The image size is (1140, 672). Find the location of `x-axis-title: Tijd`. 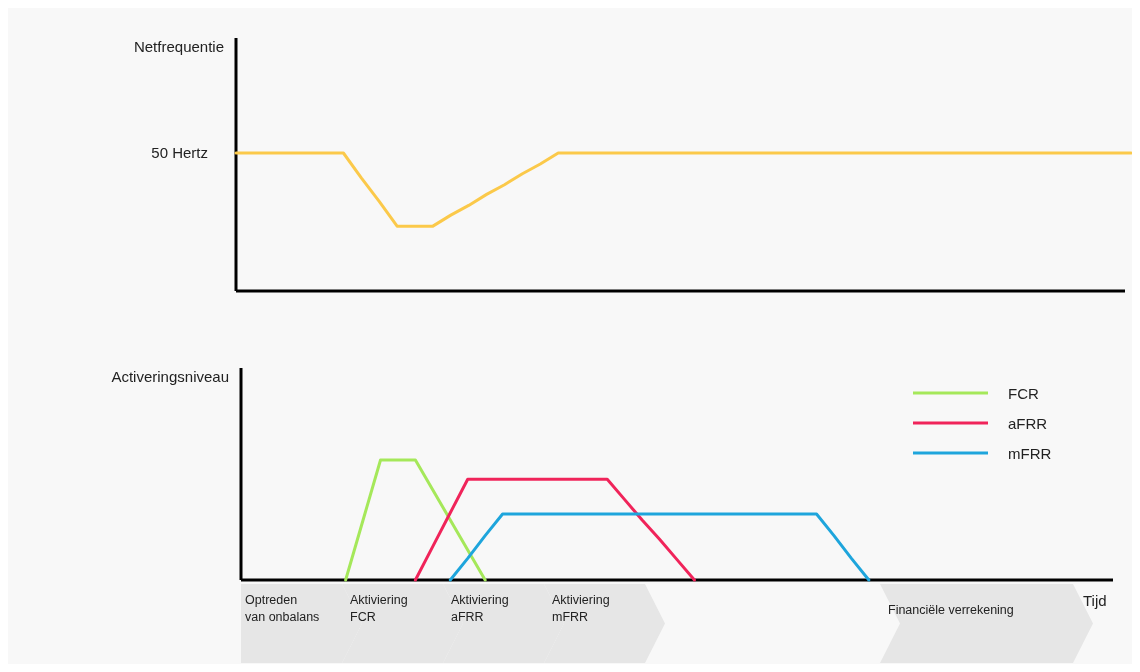

x-axis-title: Tijd is located at coordinates (1095, 600).